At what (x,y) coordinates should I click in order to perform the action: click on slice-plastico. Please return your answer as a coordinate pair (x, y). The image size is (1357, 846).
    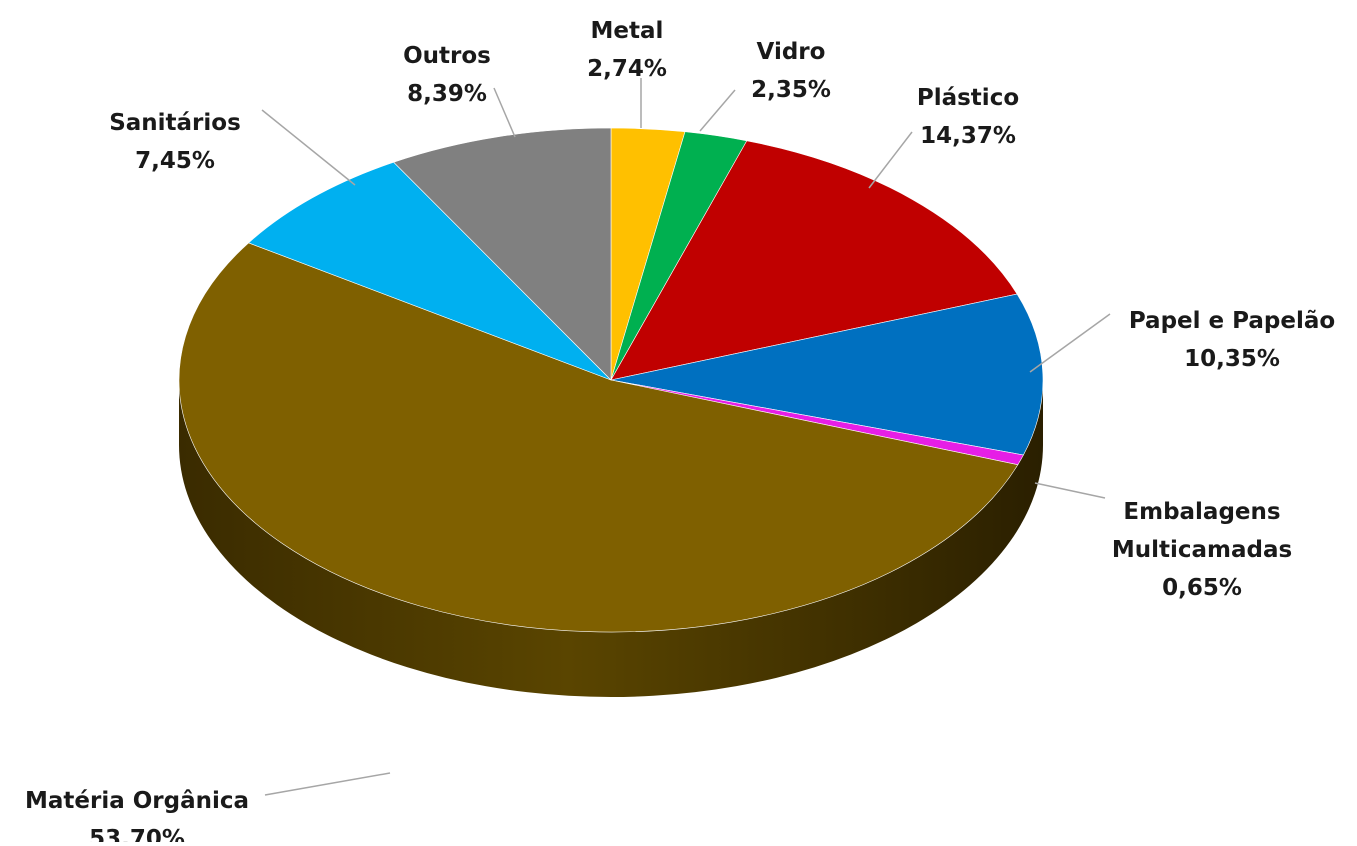
    Looking at the image, I should click on (814, 260).